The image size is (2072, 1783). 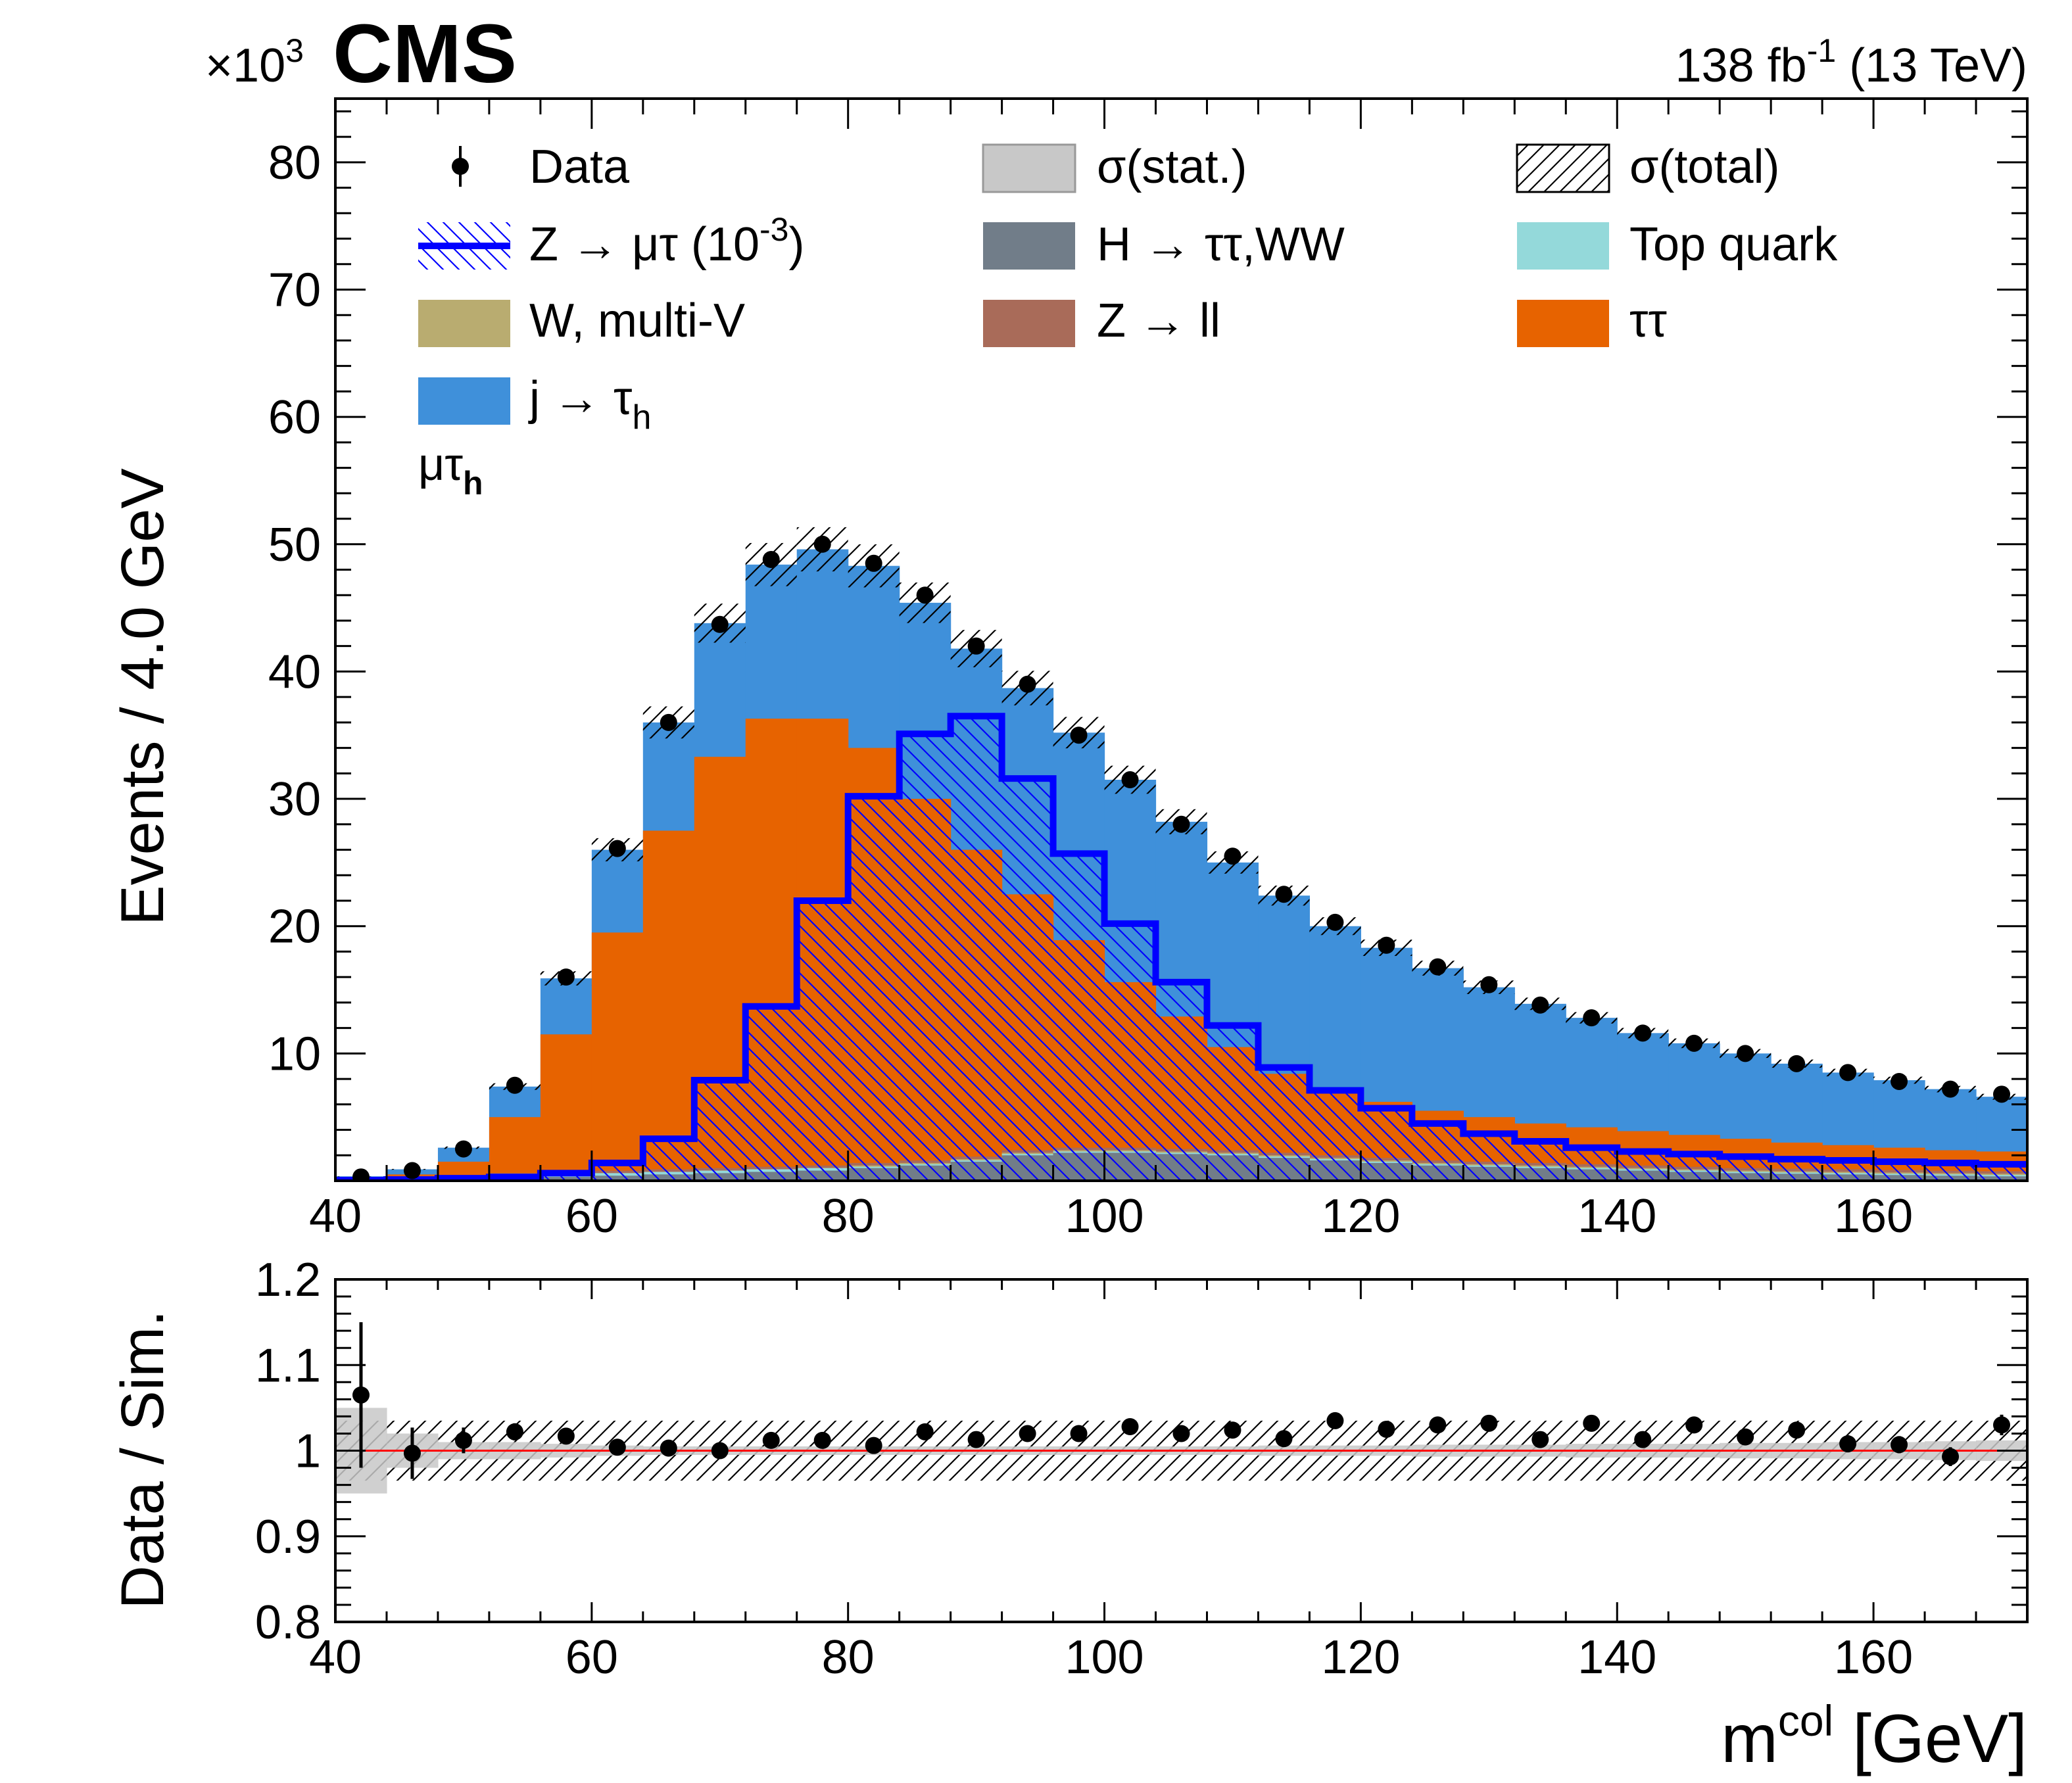 I want to click on legend-entry-hww: H → ττ,WW, so click(x=1164, y=244).